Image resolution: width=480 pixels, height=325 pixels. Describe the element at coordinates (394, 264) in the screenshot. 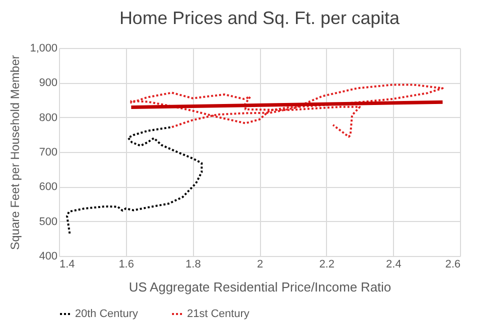

I see `x-tick-label: 2.4` at that location.